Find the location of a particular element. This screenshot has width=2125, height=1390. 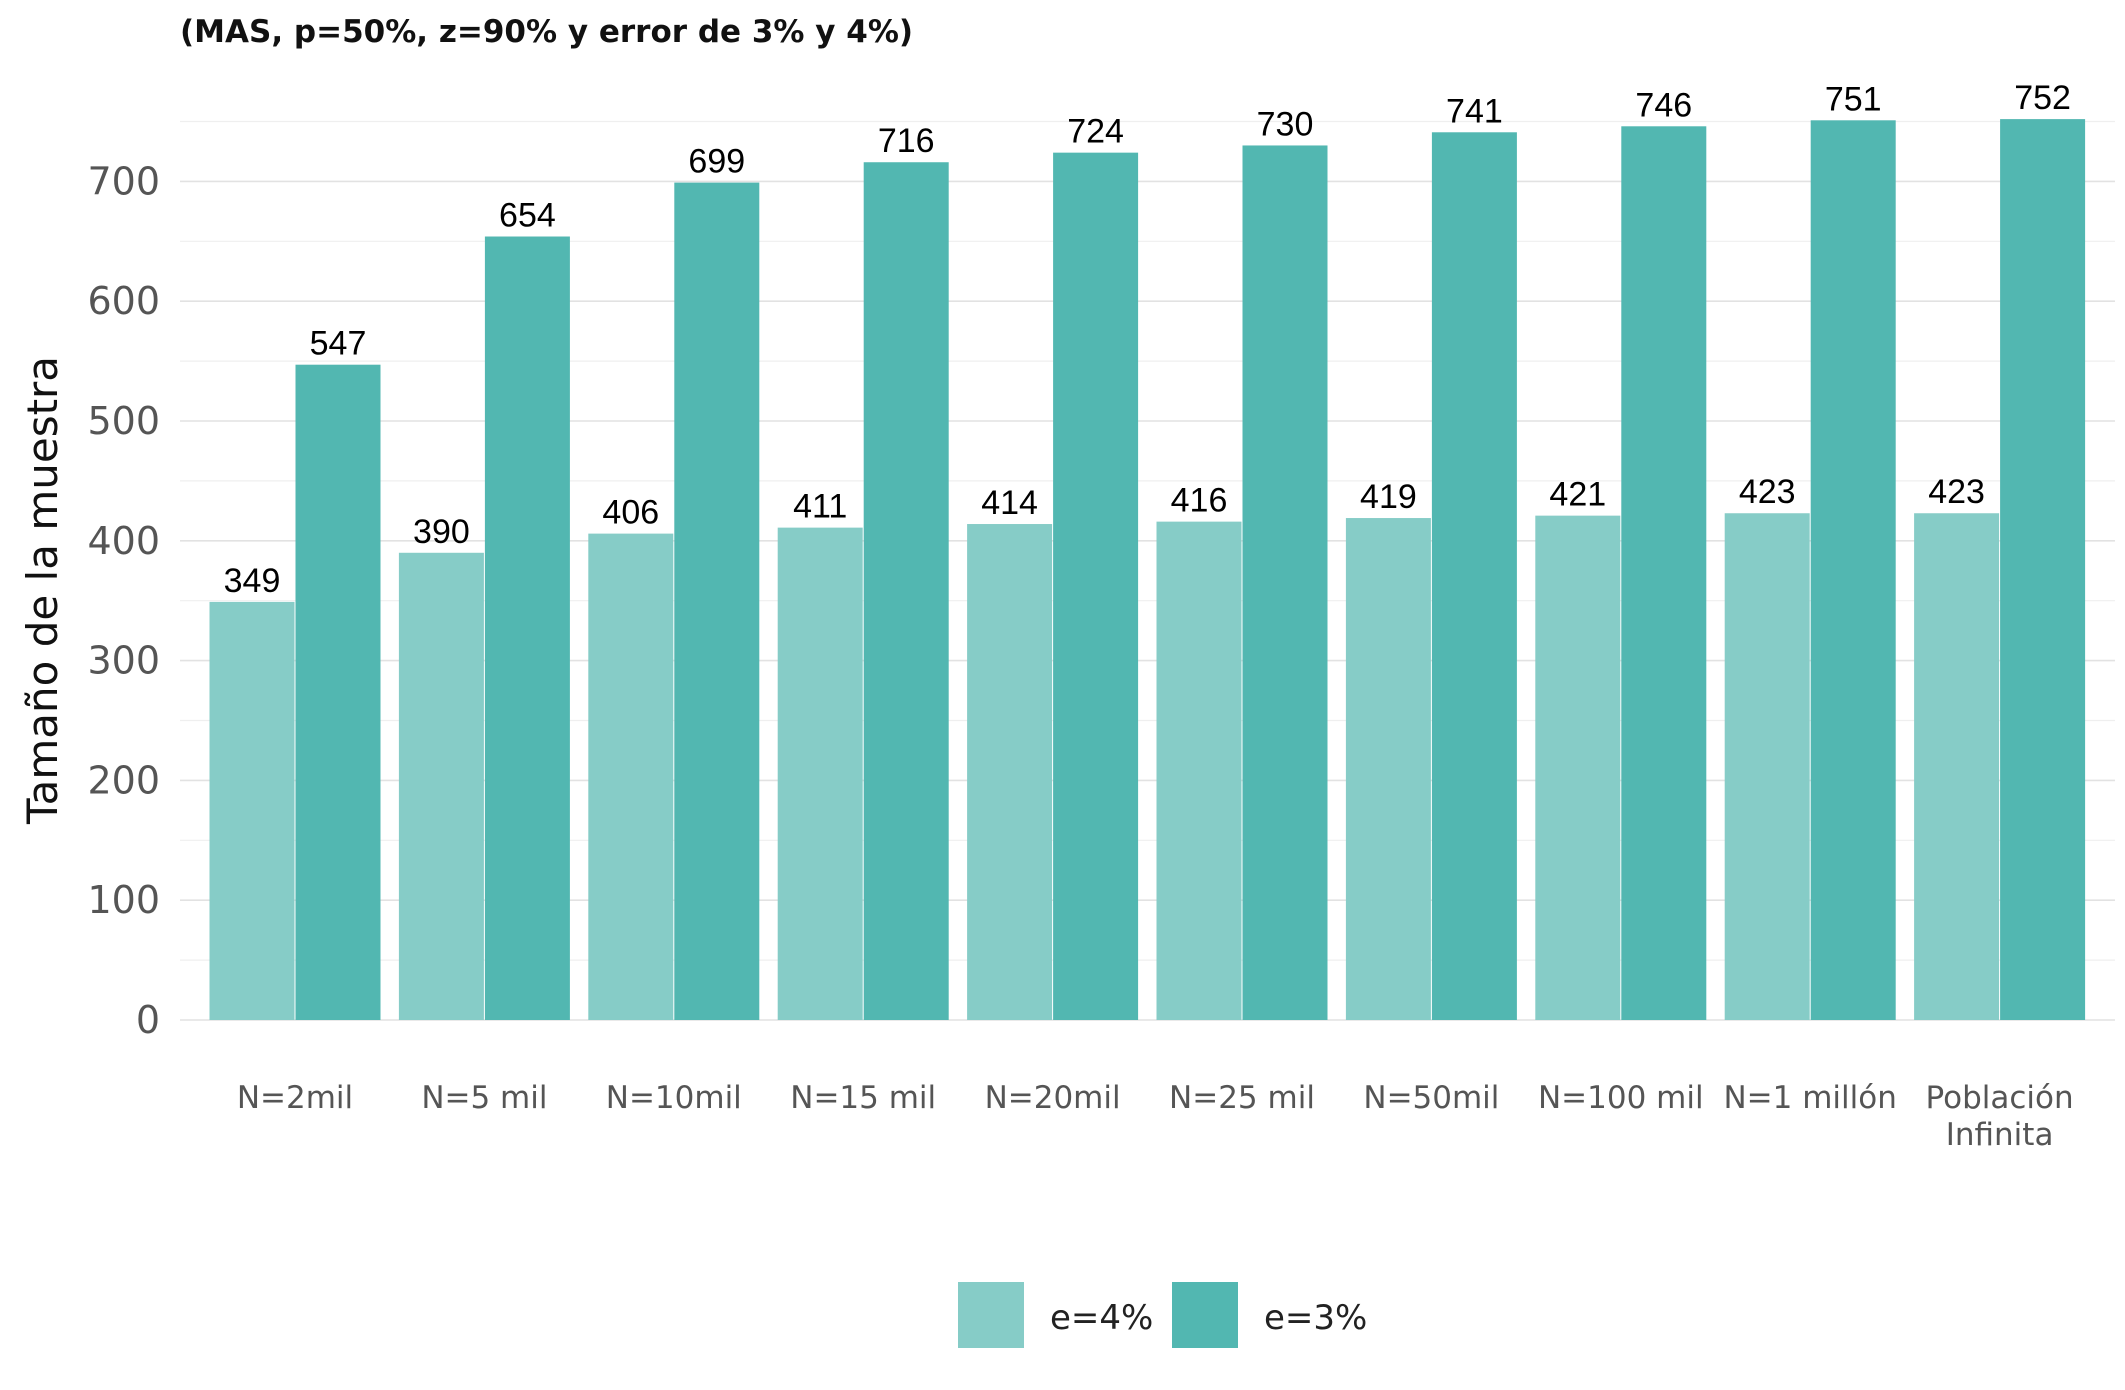

data-label: 716 is located at coordinates (906, 141).